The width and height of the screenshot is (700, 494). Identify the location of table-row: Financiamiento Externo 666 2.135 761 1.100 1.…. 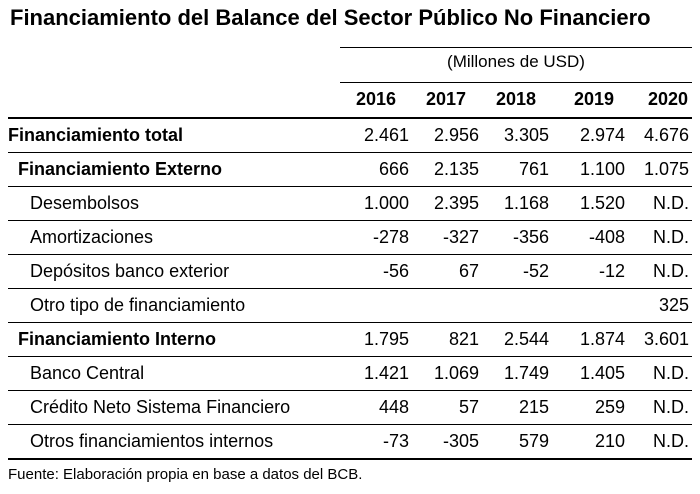
(350, 169).